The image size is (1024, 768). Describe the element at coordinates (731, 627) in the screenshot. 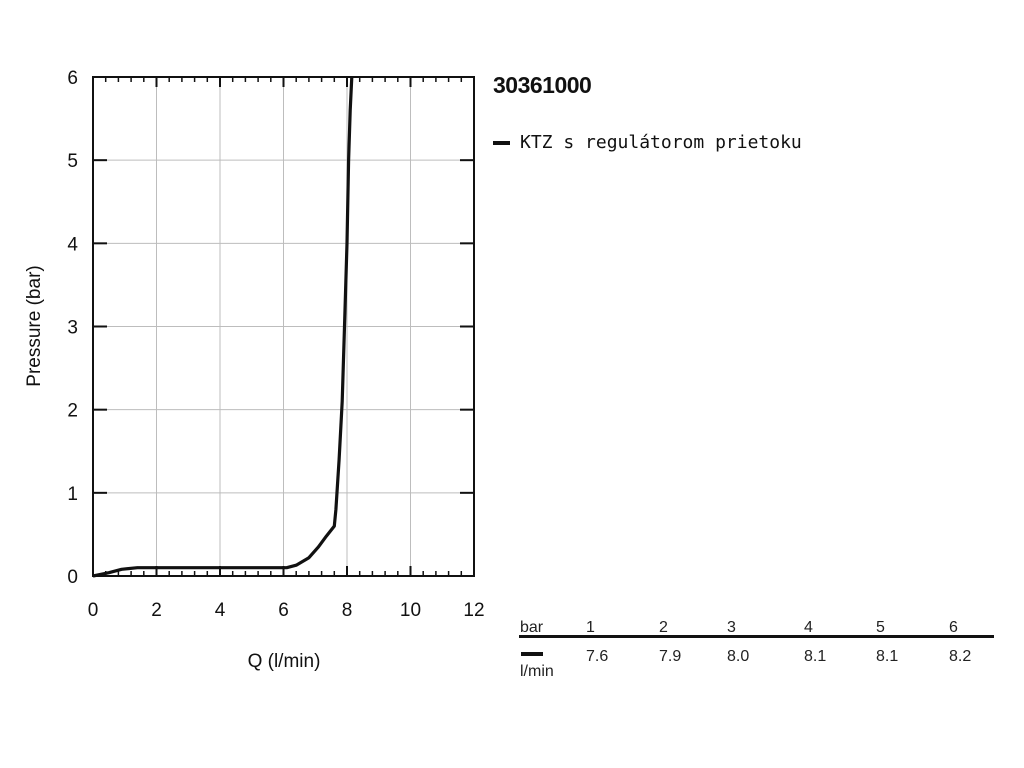

I see `value-table-pressure: 3` at that location.